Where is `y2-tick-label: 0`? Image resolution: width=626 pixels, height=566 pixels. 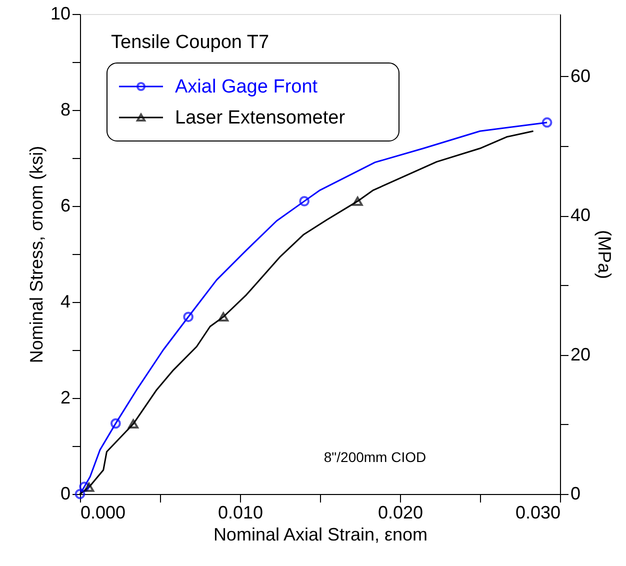
y2-tick-label: 0 is located at coordinates (575, 494).